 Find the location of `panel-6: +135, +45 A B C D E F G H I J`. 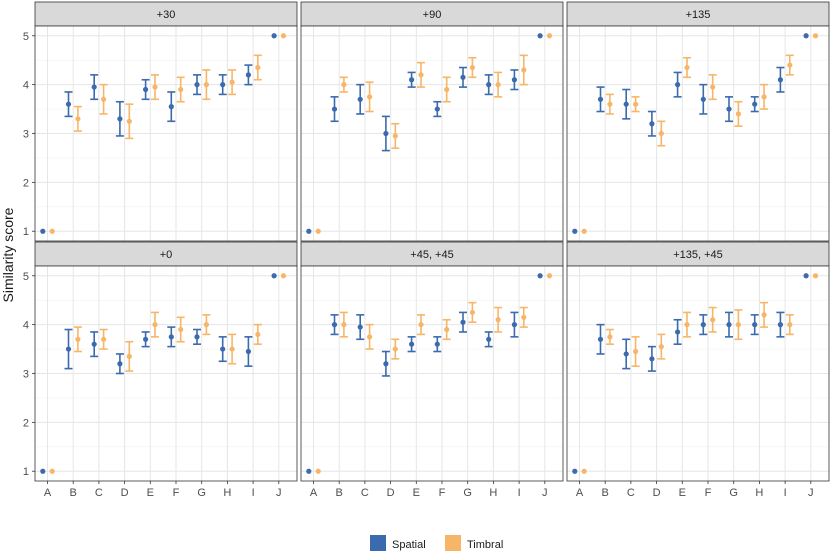

panel-6: +135, +45 A B C D E F G H I J is located at coordinates (698, 370).